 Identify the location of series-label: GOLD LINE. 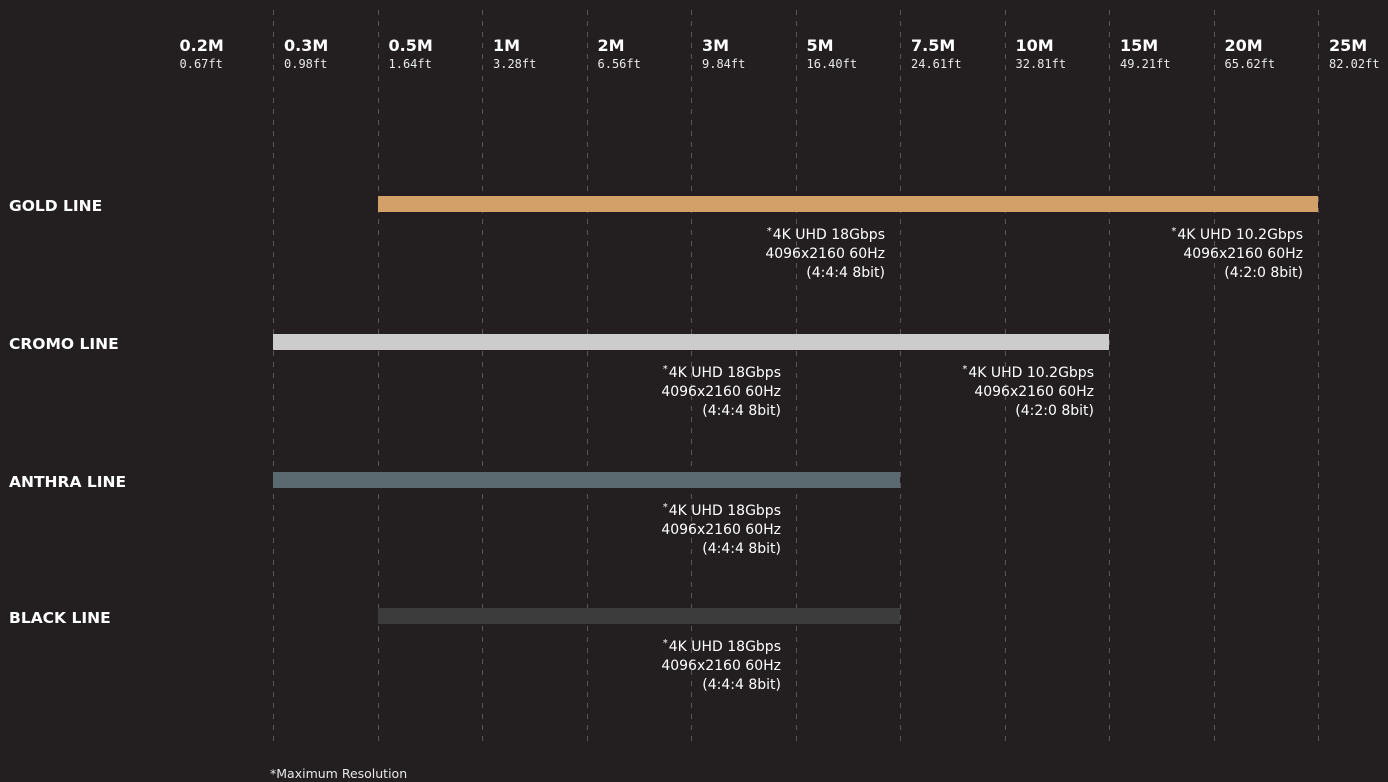
(56, 206).